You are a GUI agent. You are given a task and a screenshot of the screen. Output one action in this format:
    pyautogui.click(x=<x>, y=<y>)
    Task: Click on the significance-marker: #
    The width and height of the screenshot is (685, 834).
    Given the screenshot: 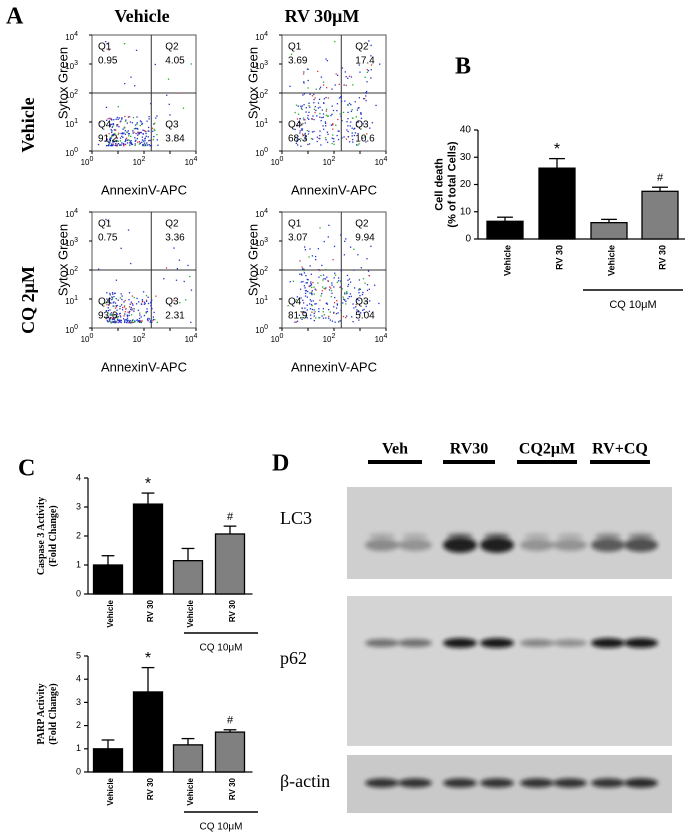 What is the action you would take?
    pyautogui.click(x=230, y=721)
    